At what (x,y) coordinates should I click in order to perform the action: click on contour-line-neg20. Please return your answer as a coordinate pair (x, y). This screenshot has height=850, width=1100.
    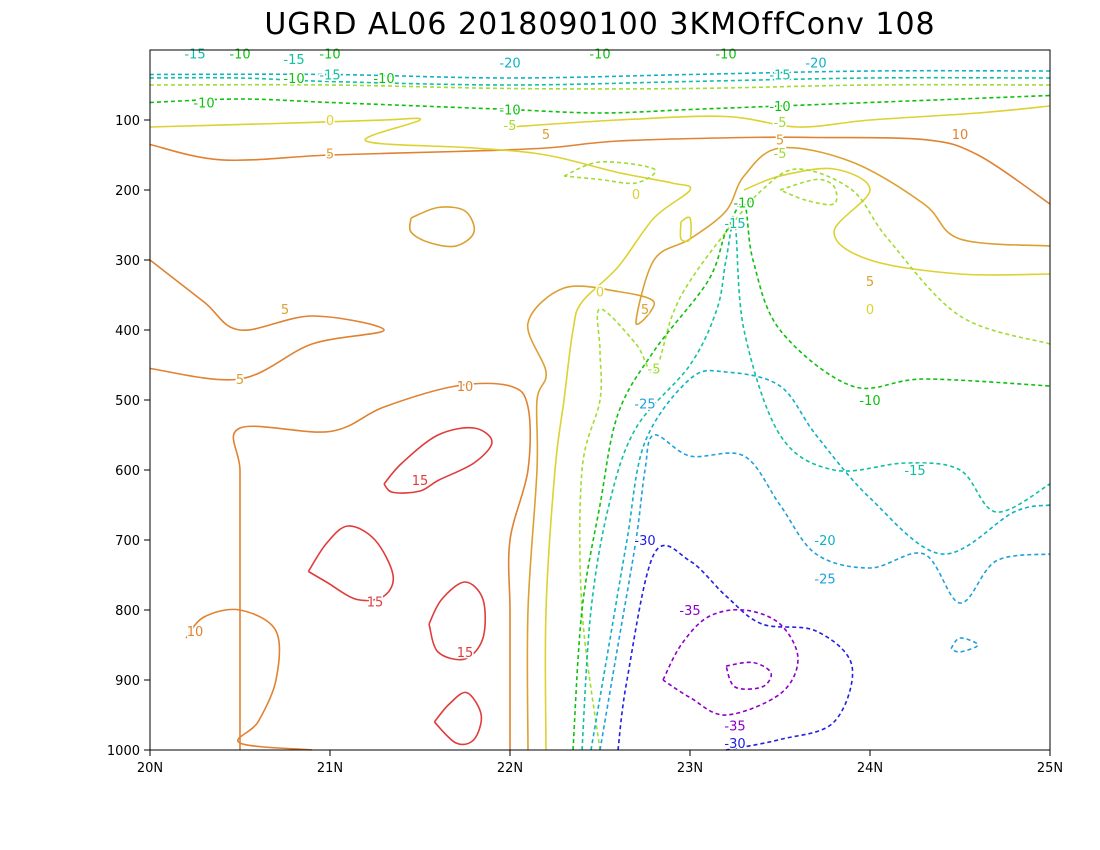
    Looking at the image, I should click on (600, 74).